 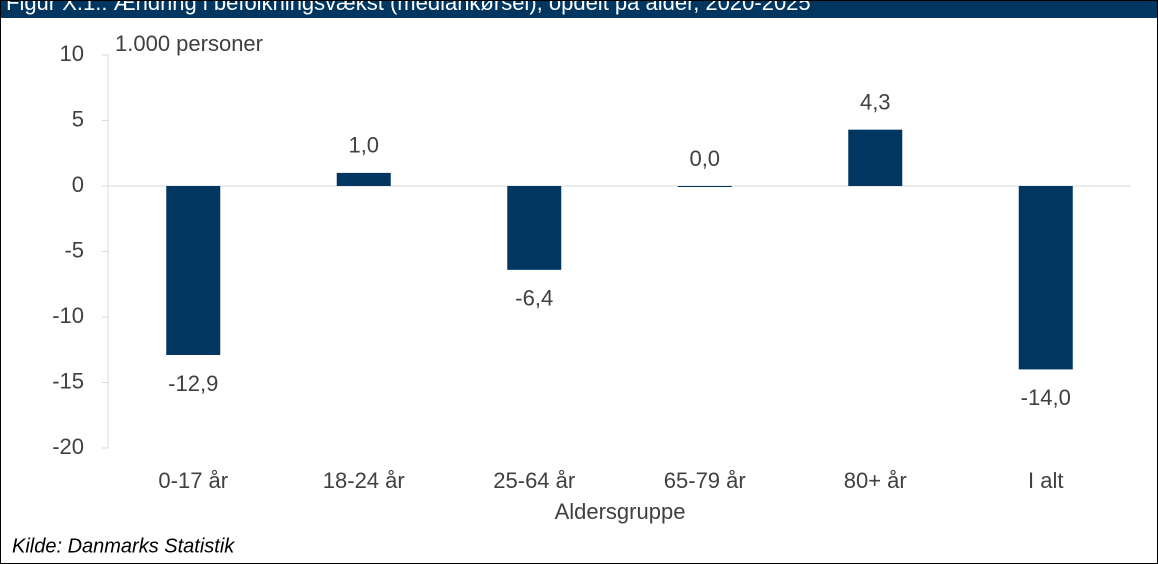 I want to click on x-tick-label: 0-17 år, so click(x=193, y=480).